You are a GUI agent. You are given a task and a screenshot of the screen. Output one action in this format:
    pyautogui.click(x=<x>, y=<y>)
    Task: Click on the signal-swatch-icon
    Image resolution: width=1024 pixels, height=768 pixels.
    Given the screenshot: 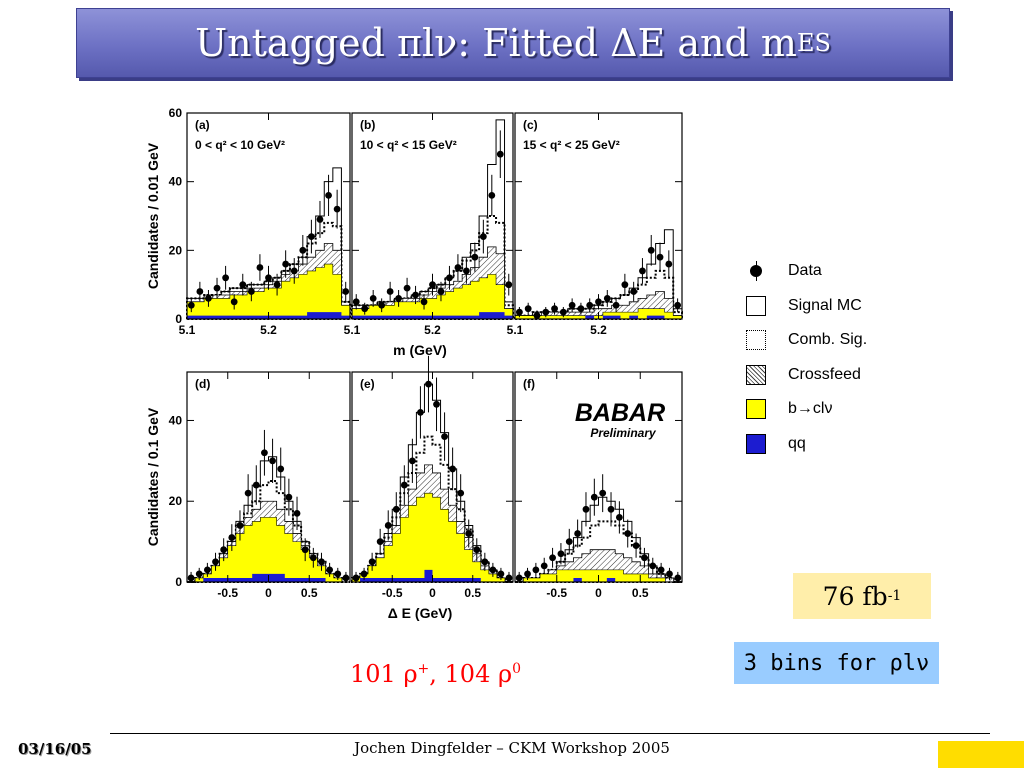 What is the action you would take?
    pyautogui.click(x=756, y=305)
    